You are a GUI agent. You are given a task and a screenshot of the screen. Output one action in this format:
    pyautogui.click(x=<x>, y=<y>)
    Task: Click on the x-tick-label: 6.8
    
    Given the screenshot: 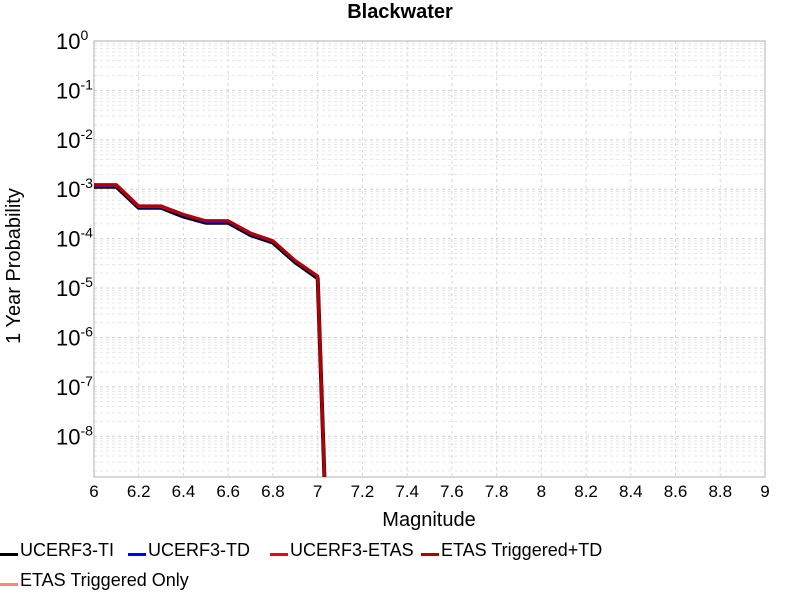 What is the action you would take?
    pyautogui.click(x=273, y=491)
    